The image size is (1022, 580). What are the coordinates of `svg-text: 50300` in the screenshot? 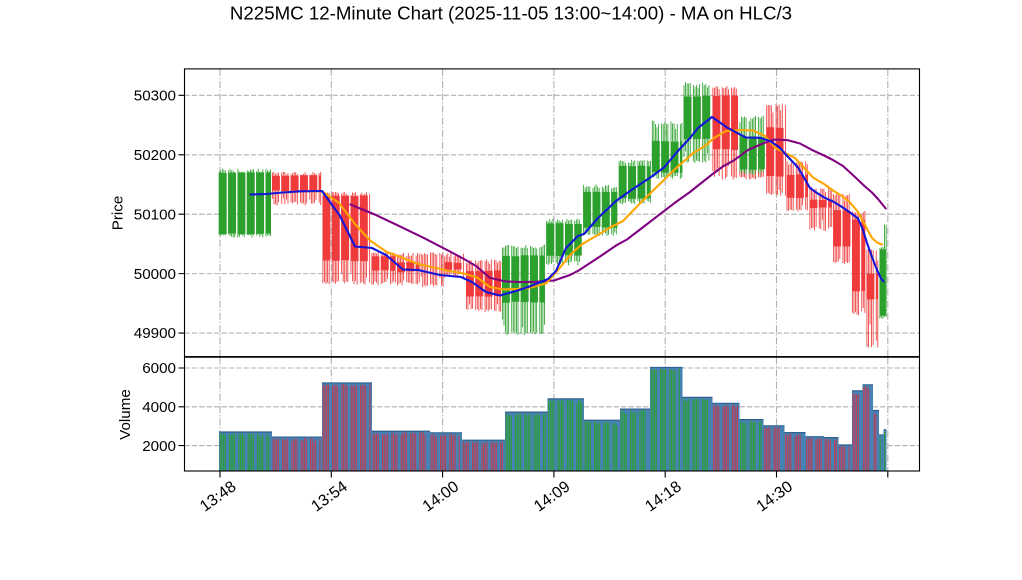 It's located at (155, 96).